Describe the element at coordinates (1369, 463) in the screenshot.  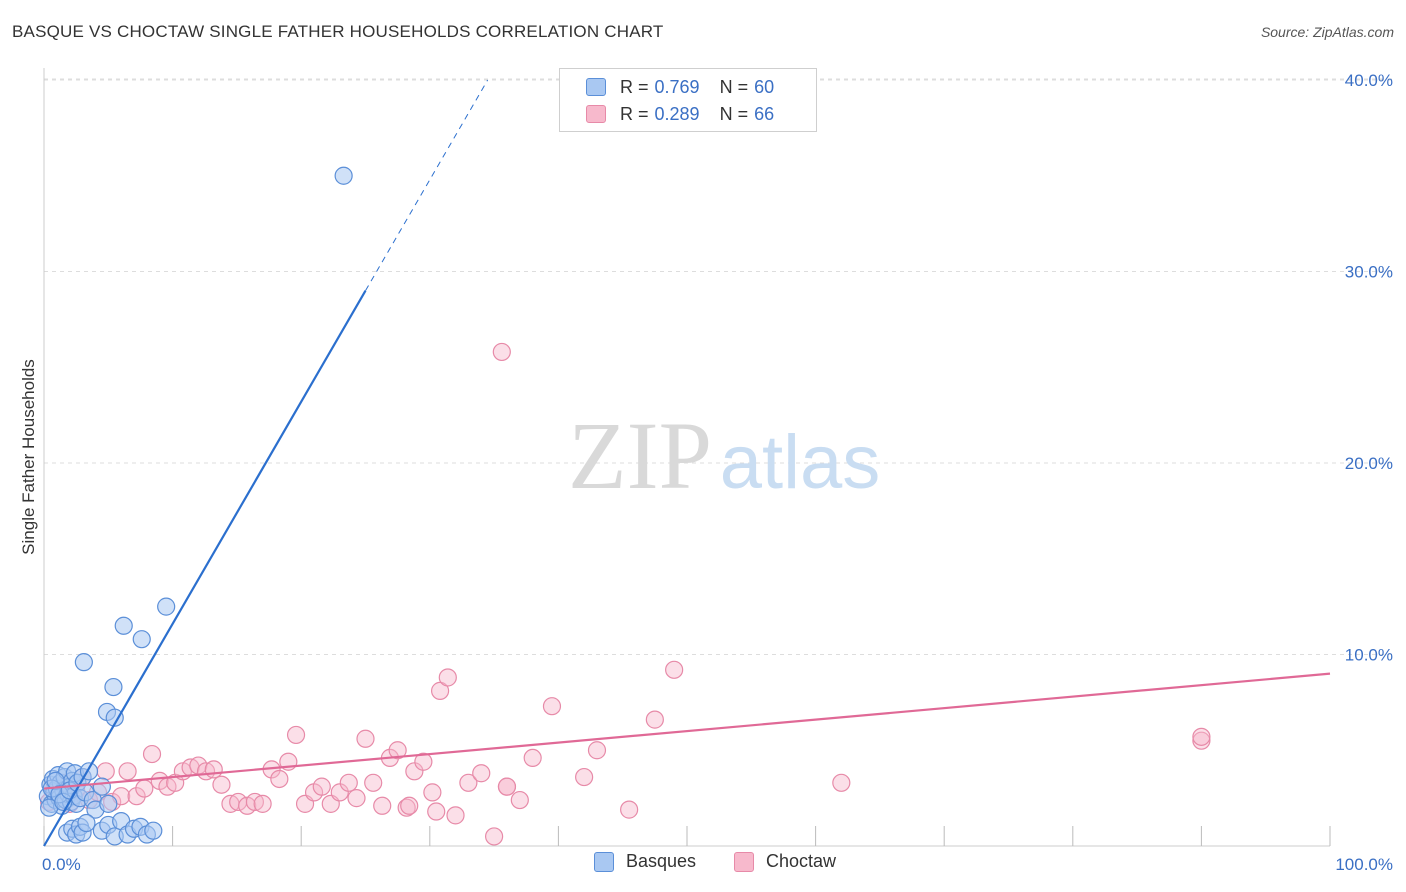
I see `y-tick-label: 20.0%` at that location.